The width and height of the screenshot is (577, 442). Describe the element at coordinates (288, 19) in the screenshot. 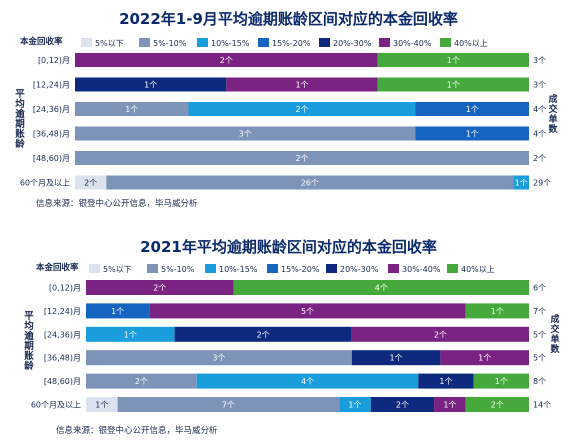

I see `chart-title: 2022年1-9月平均逾期账龄区间对应的本金回收率` at that location.